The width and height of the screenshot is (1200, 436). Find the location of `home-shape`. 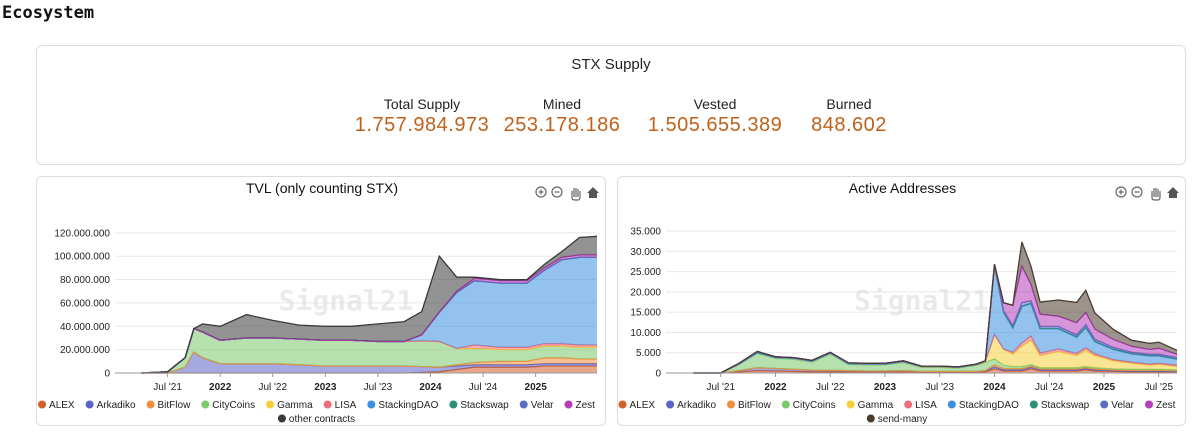

home-shape is located at coordinates (1173, 192).